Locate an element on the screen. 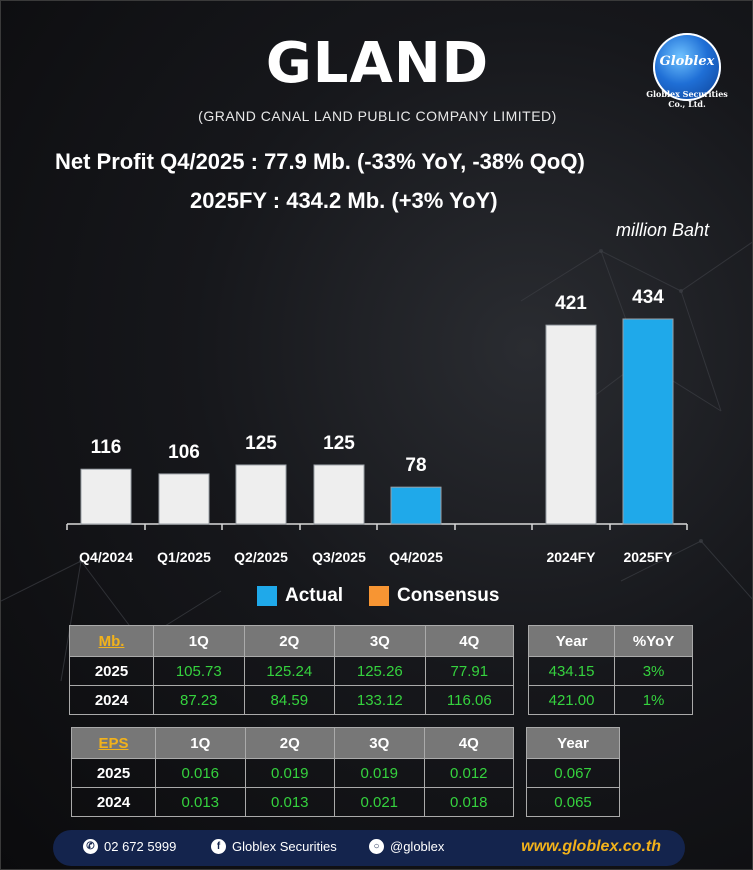 The width and height of the screenshot is (753, 870). table-cell: 105.73 is located at coordinates (199, 671).